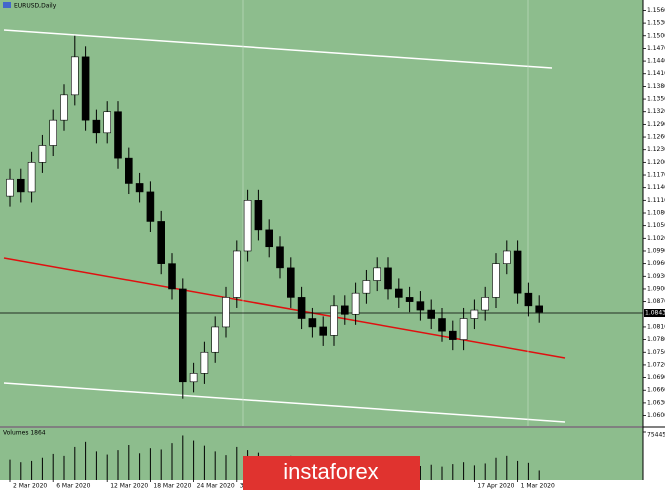 This screenshot has height=490, width=665. What do you see at coordinates (35, 6) in the screenshot?
I see `chart-title: EURUSD,Daily` at bounding box center [35, 6].